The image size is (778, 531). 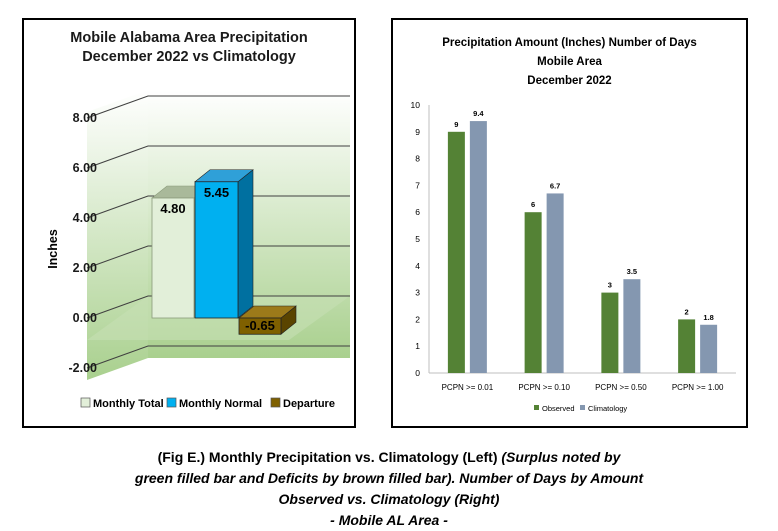 I want to click on y-tick-label: 5, so click(x=417, y=239).